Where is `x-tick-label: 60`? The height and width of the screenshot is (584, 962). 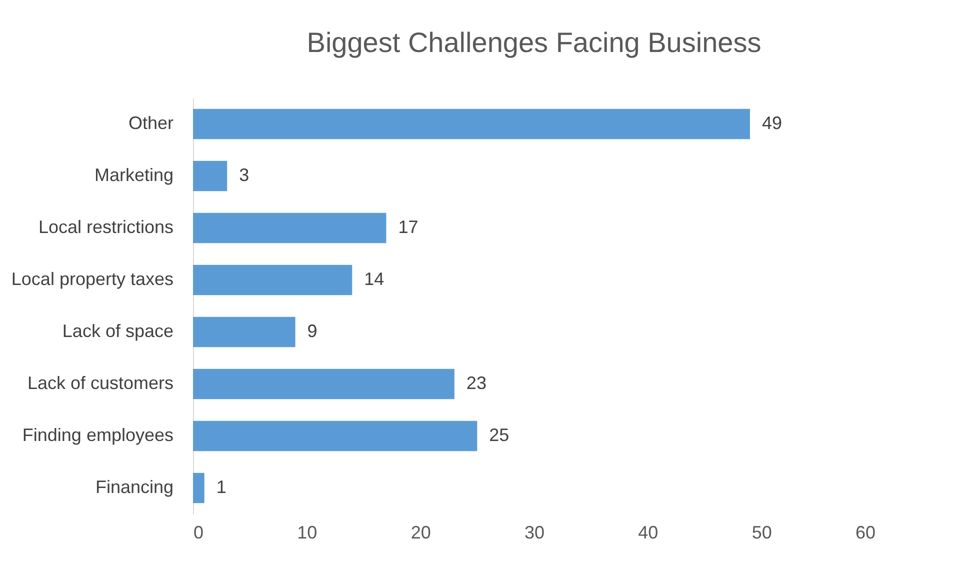
x-tick-label: 60 is located at coordinates (865, 532).